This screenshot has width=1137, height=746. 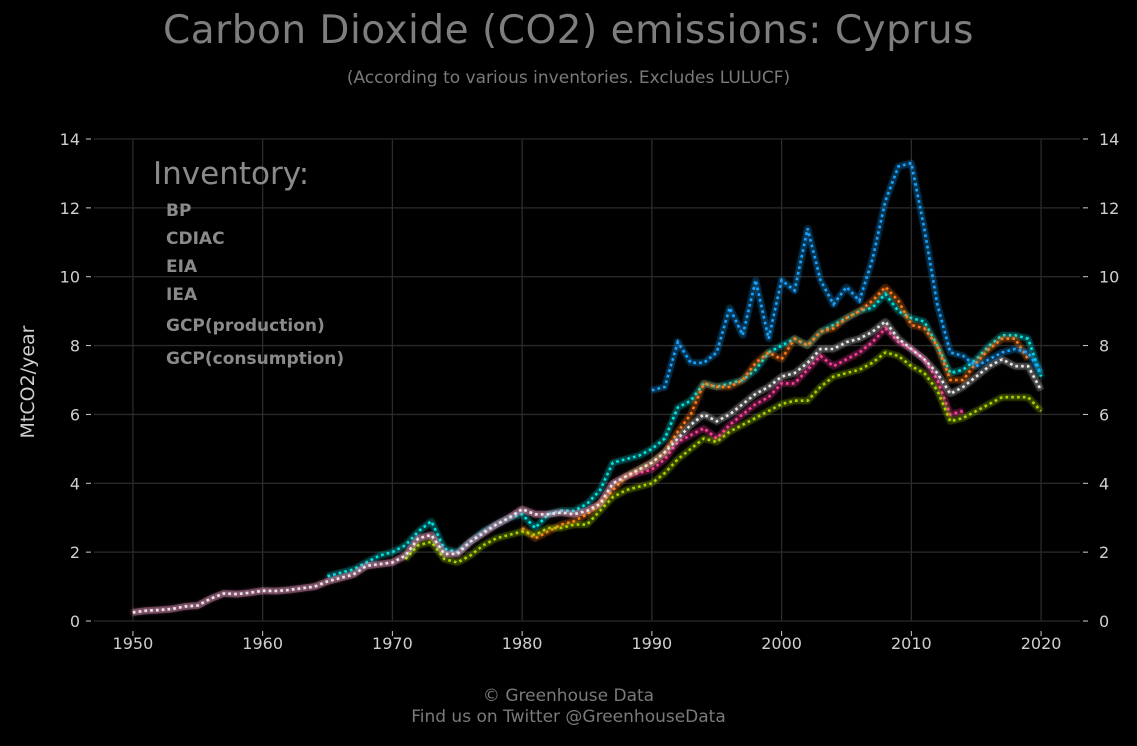 What do you see at coordinates (70, 208) in the screenshot?
I see `y-tick-label-left-12: 12` at bounding box center [70, 208].